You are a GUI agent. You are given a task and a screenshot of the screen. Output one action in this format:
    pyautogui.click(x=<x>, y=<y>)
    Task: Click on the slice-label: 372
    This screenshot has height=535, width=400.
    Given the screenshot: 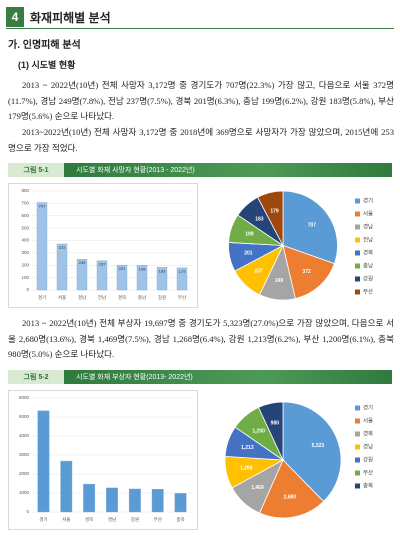 What is the action you would take?
    pyautogui.click(x=306, y=272)
    